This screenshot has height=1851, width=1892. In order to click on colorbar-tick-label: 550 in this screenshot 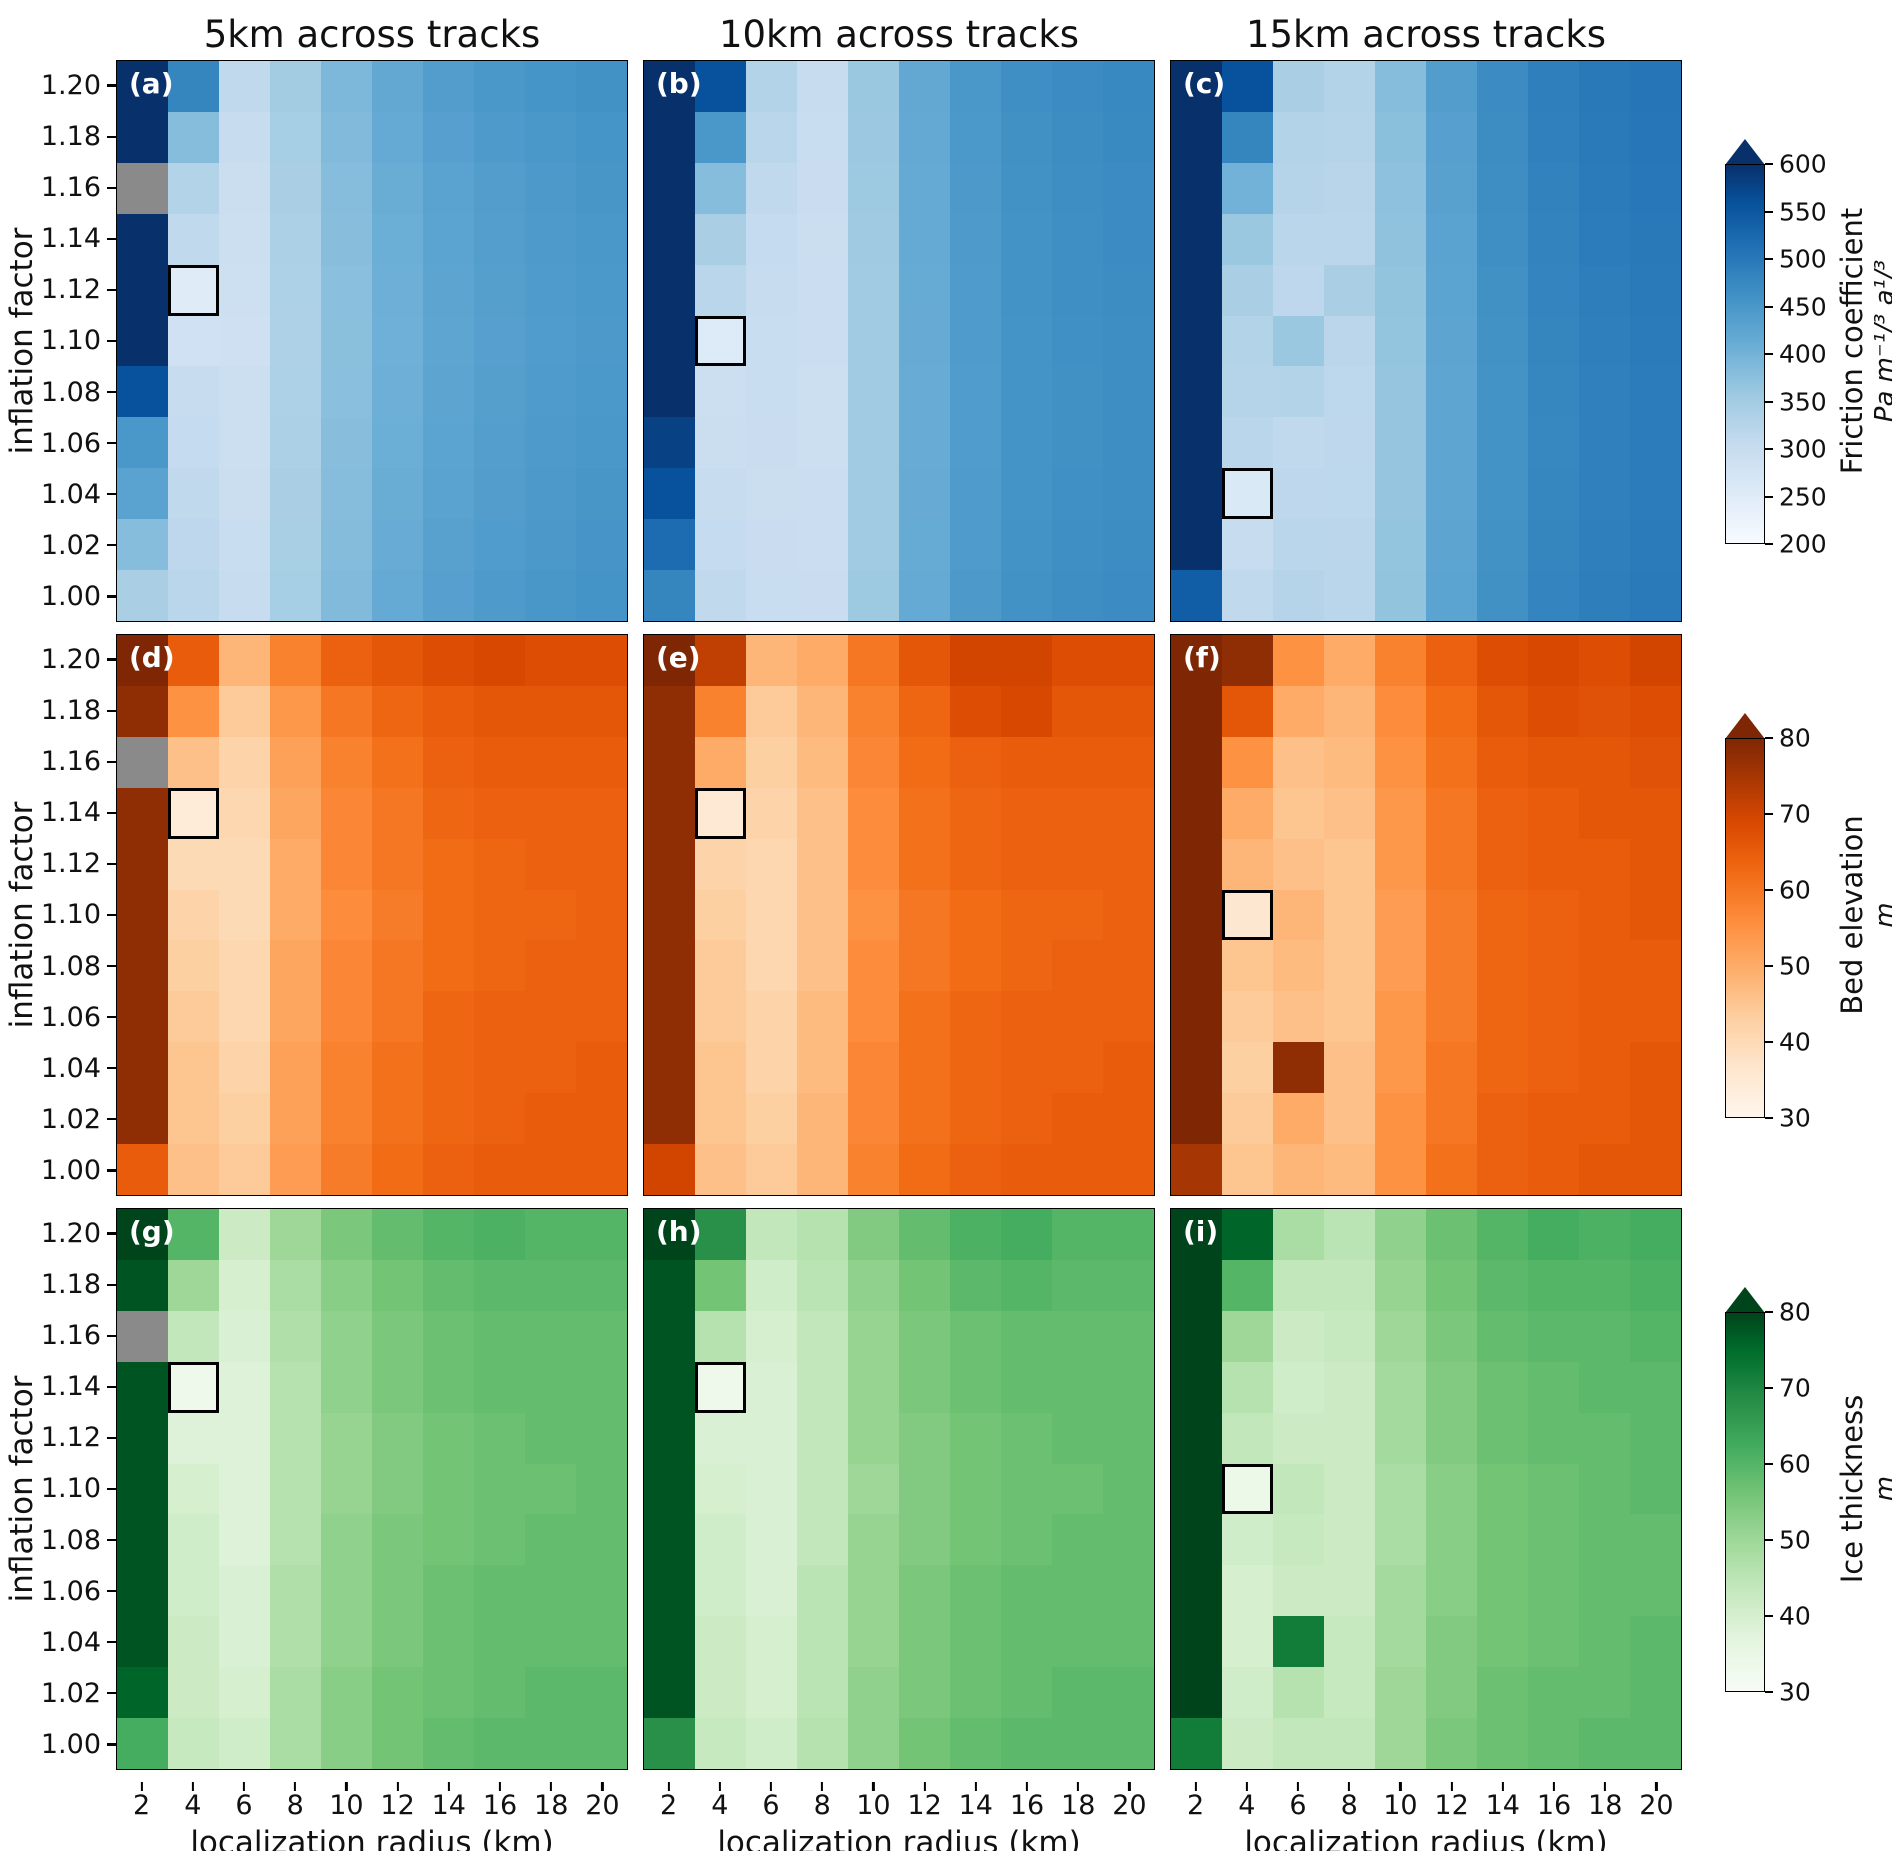, I will do `click(1803, 211)`.